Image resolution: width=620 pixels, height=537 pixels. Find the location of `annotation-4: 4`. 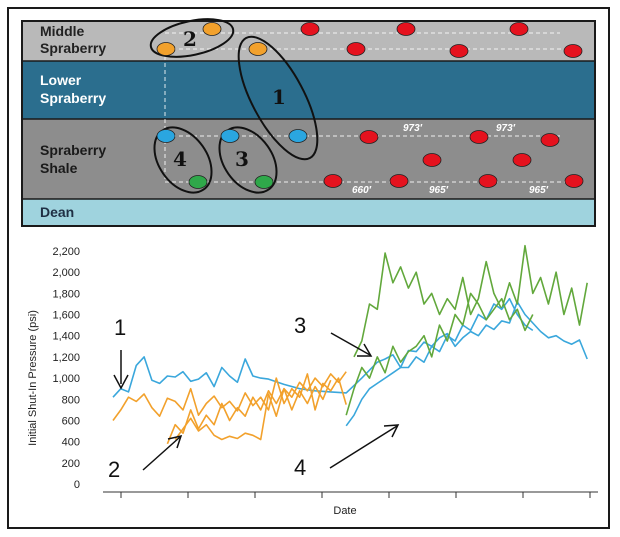

annotation-4: 4 is located at coordinates (300, 467).